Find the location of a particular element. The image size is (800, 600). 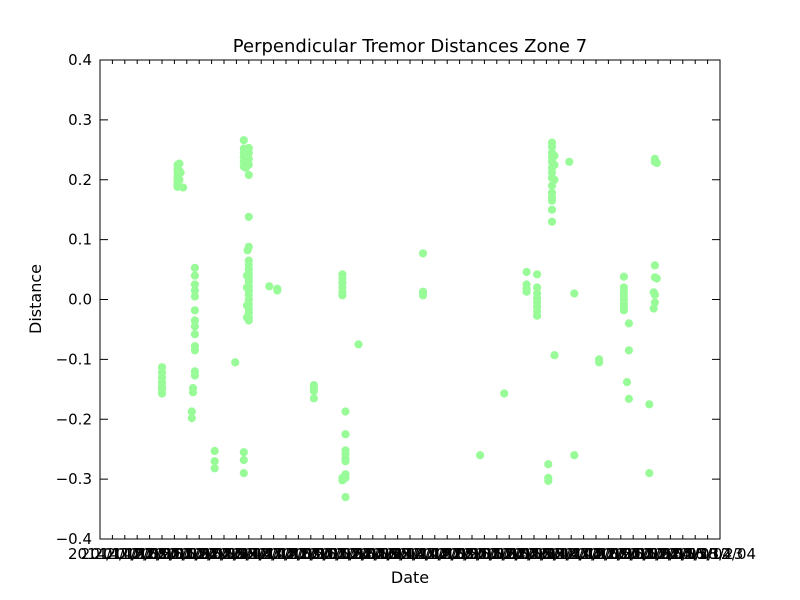

x-tick-label: 2015/03/12 is located at coordinates (687, 554).